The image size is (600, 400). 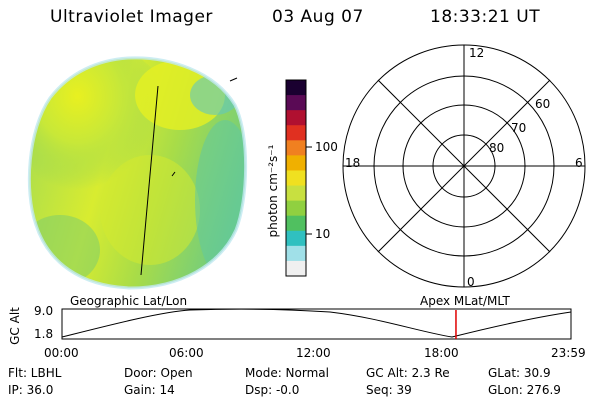 I want to click on mlat-label-80: 80, so click(x=497, y=148).